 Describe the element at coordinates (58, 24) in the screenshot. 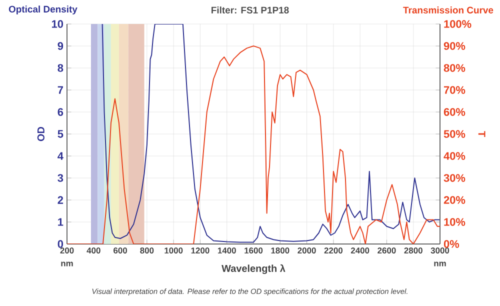

I see `y-tick-label: 10` at that location.